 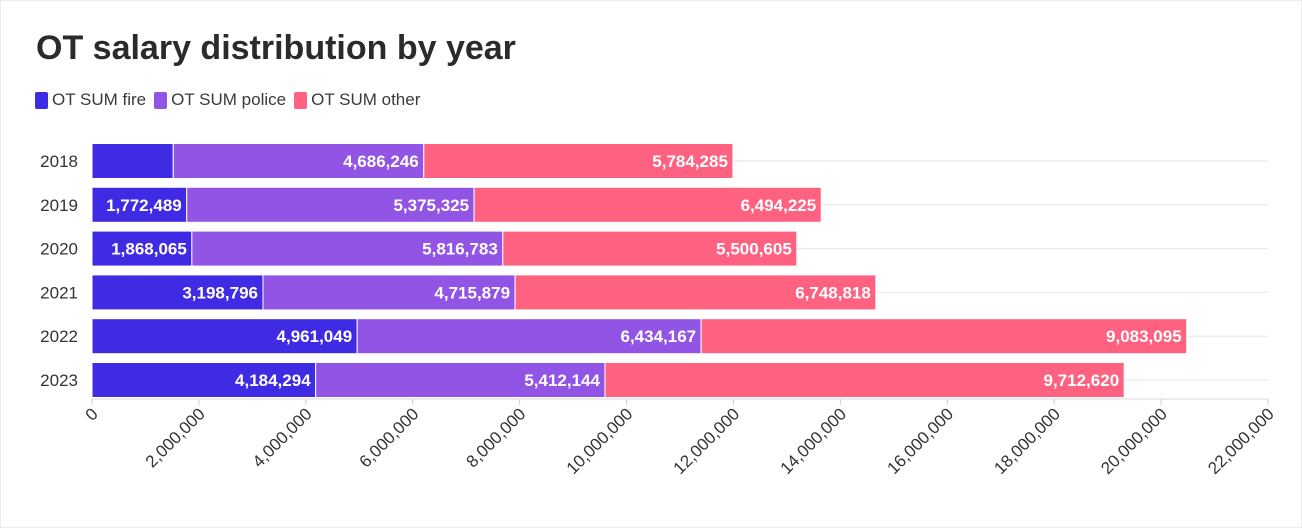 I want to click on x-tick-label: 2,000,000, so click(x=175, y=437).